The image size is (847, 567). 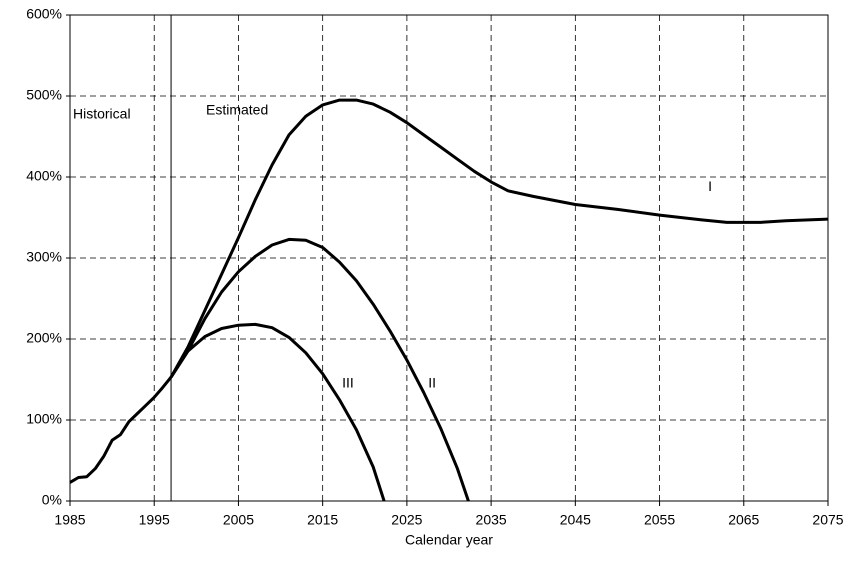 I want to click on annotation: Estimated, so click(x=237, y=110).